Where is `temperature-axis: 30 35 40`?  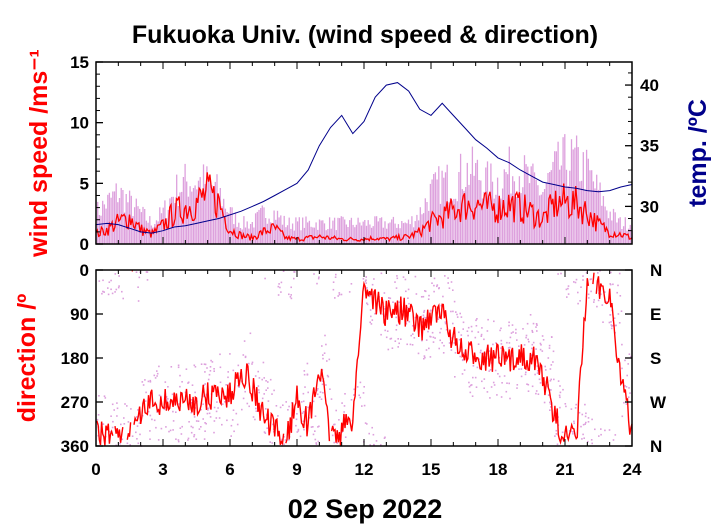 temperature-axis: 30 35 40 is located at coordinates (642, 152).